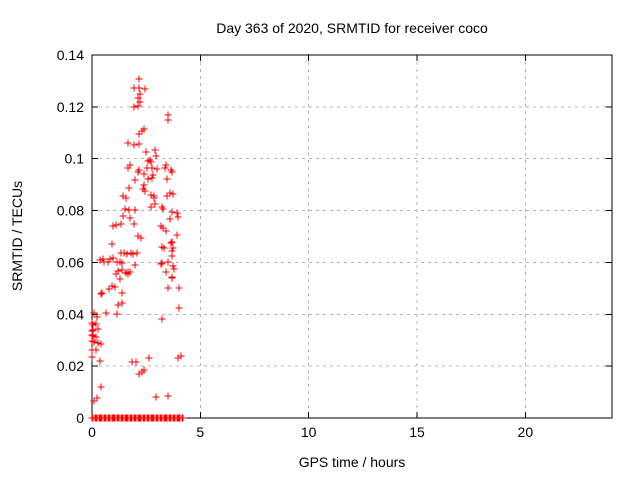 The image size is (640, 480). What do you see at coordinates (137, 248) in the screenshot?
I see `scatter-points` at bounding box center [137, 248].